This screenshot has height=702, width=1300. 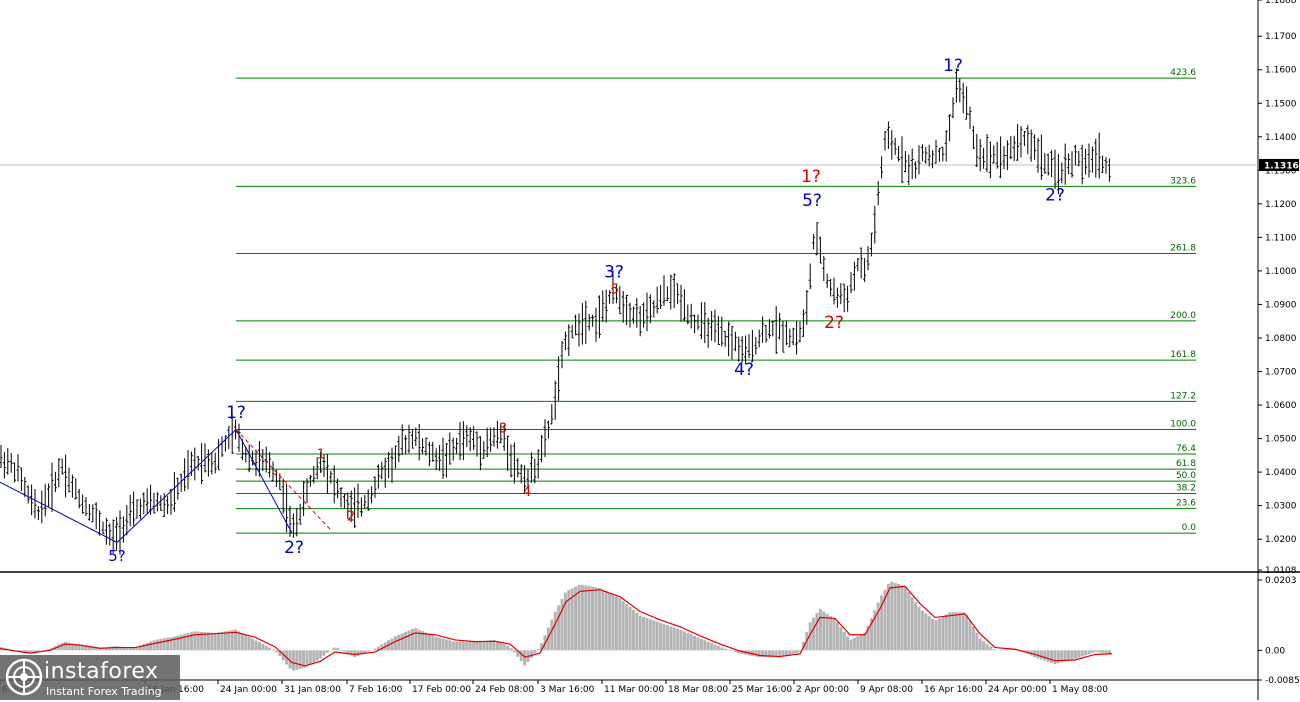 What do you see at coordinates (1279, 164) in the screenshot?
I see `current-price-box` at bounding box center [1279, 164].